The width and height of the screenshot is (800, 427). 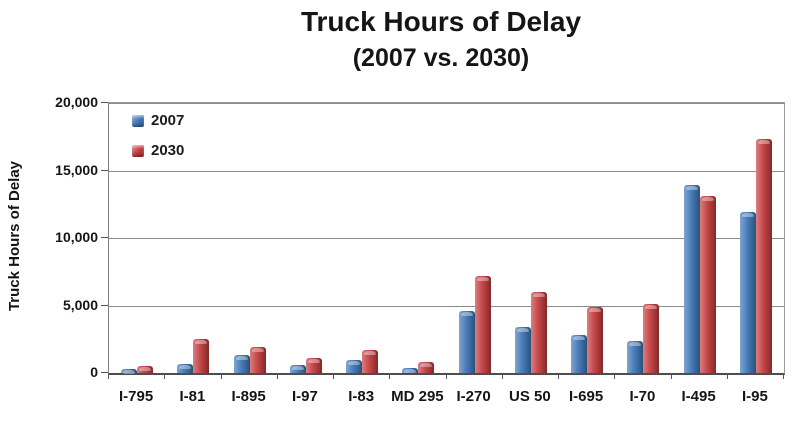 I want to click on bar-2030-MD 295, so click(x=426, y=367).